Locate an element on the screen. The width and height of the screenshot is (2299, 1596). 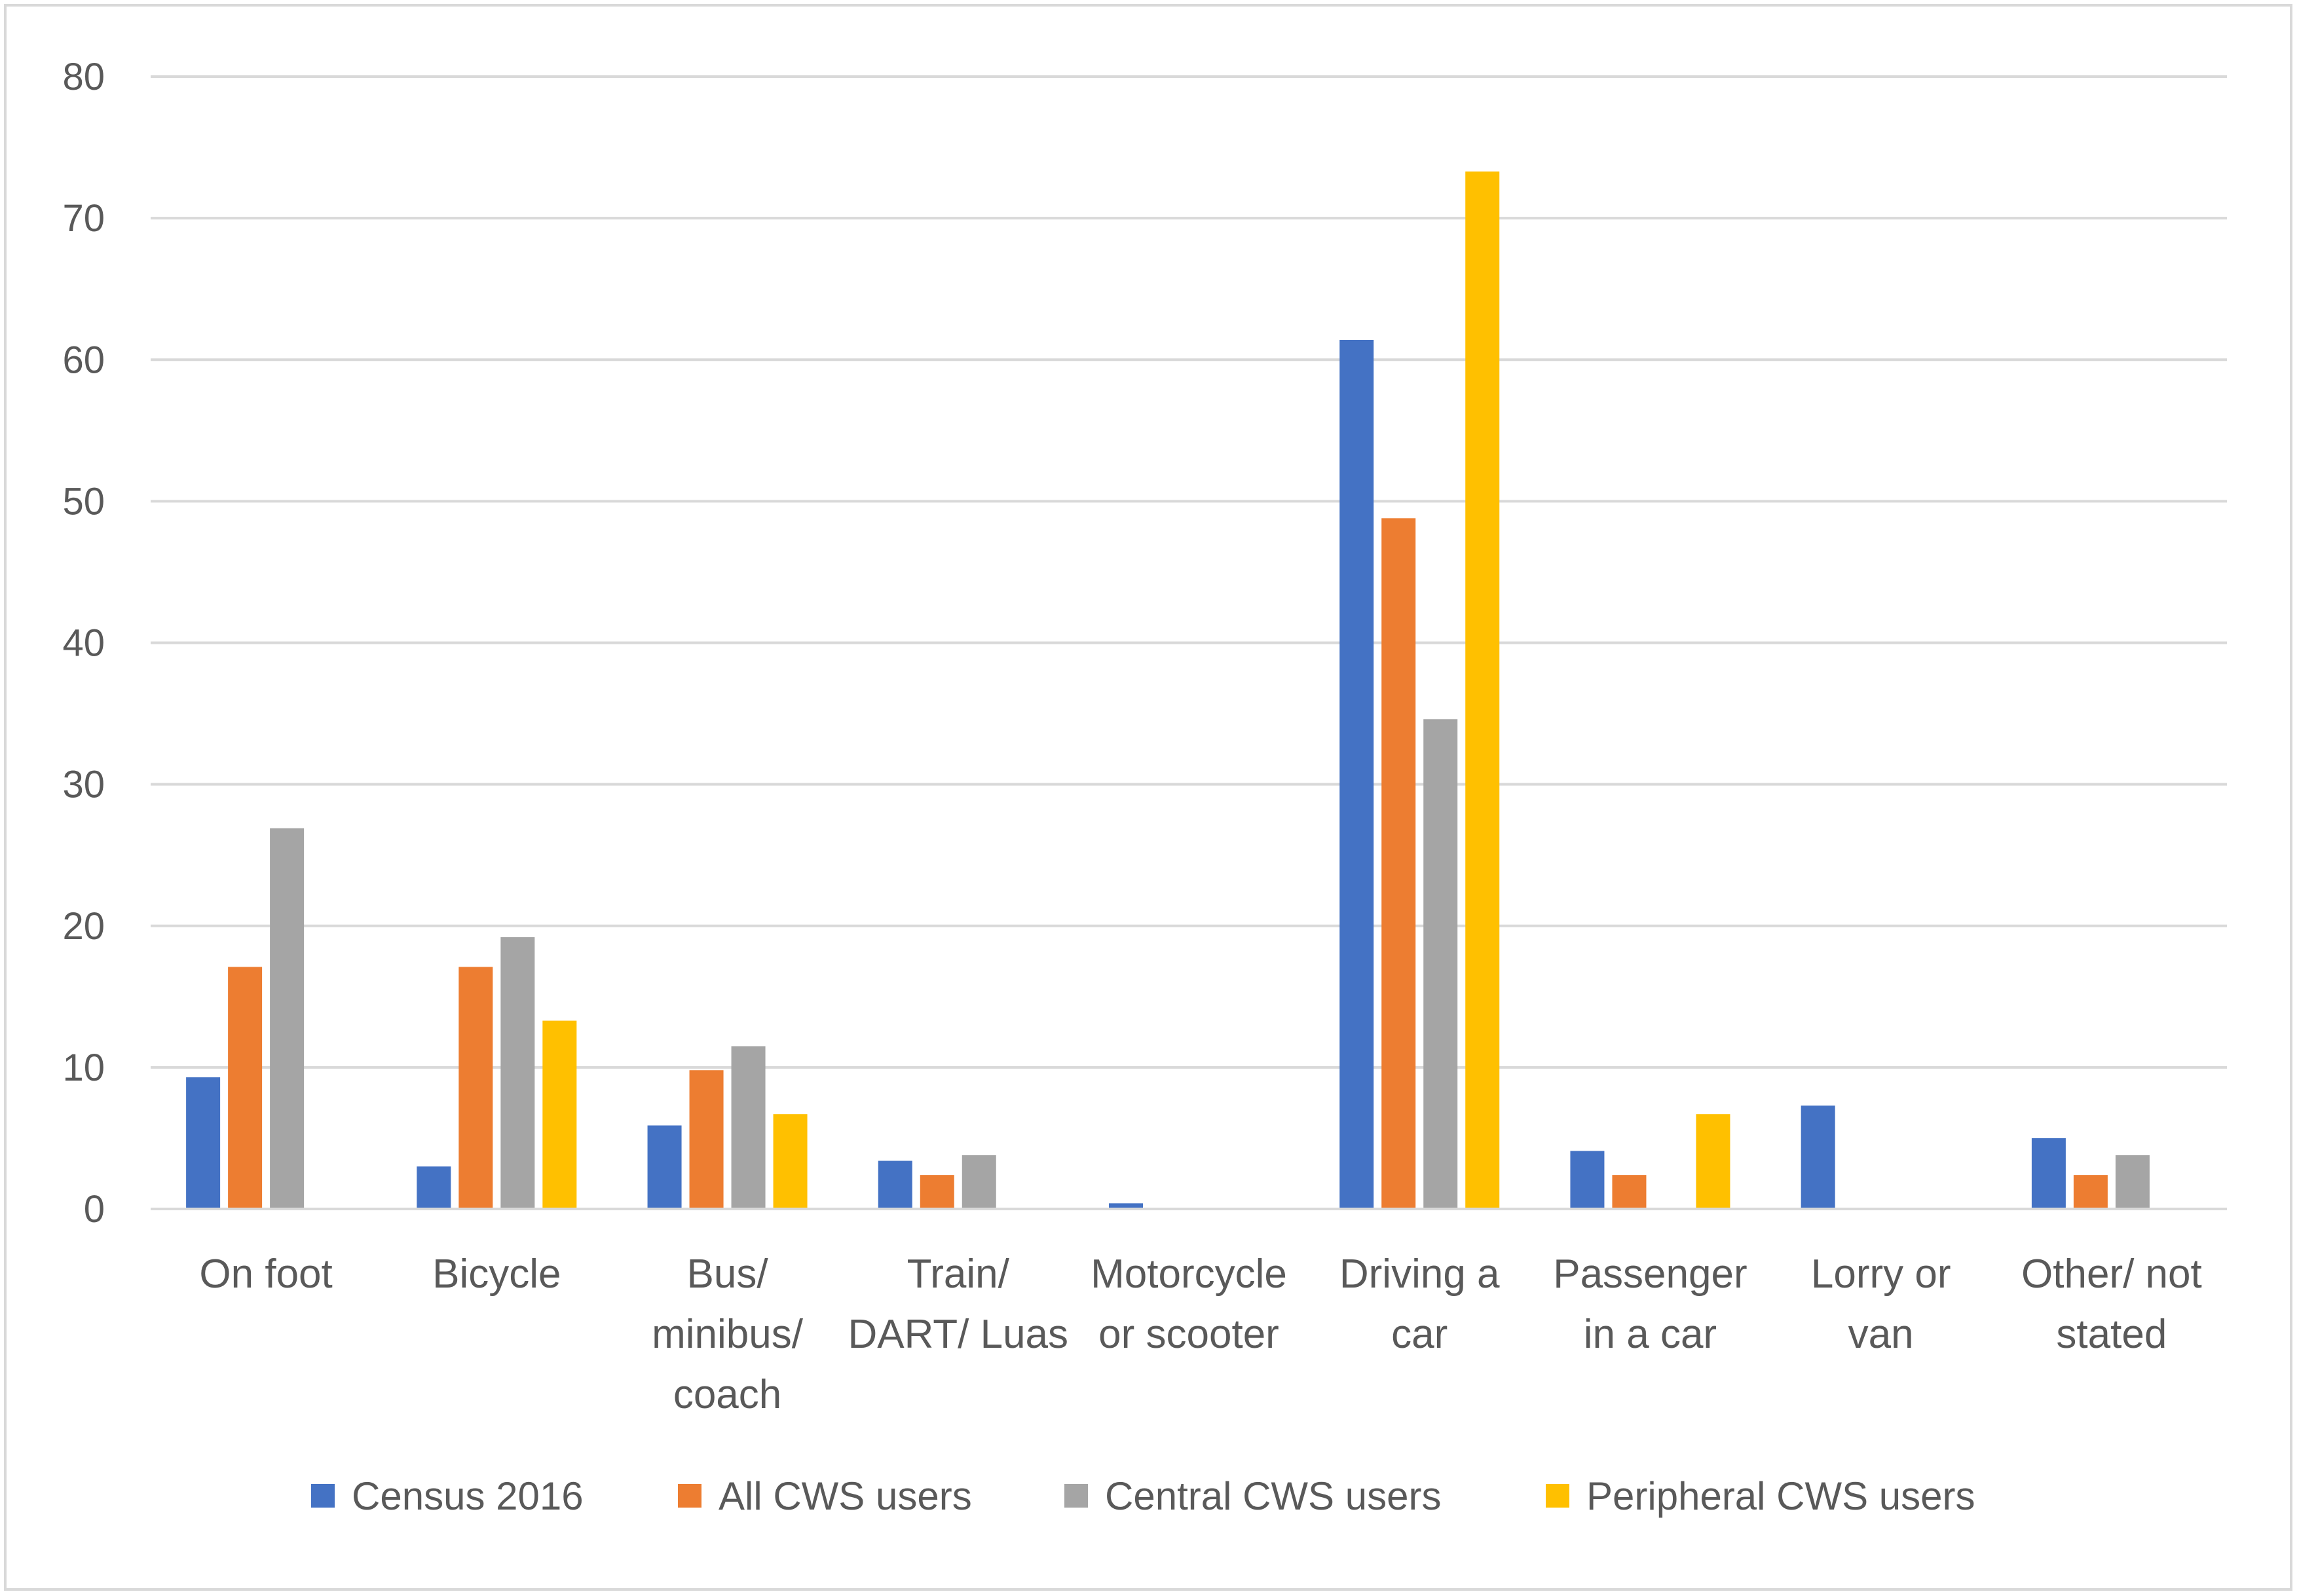
x-category-label: van is located at coordinates (1881, 1334).